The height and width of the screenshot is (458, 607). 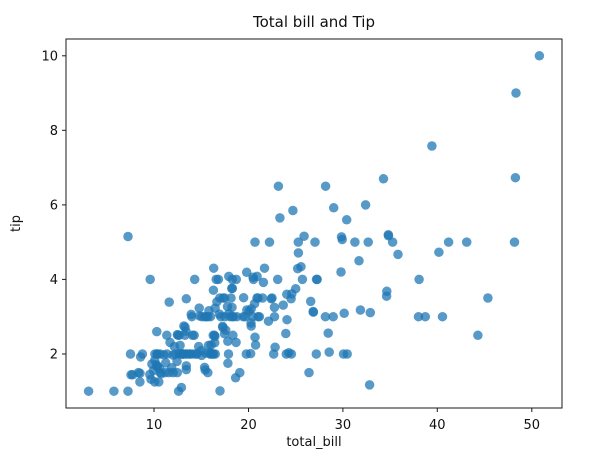 I want to click on y-axis-ticks: 2 4 6 8 10, so click(x=53, y=206).